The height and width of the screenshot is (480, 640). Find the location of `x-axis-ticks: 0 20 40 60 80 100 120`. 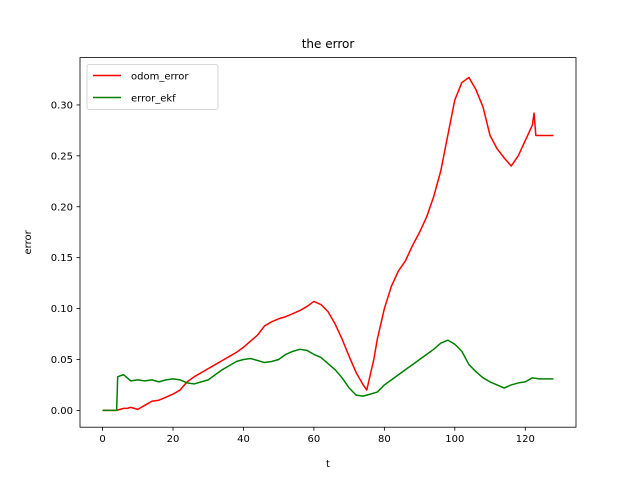

x-axis-ticks: 0 20 40 60 80 100 120 is located at coordinates (317, 436).